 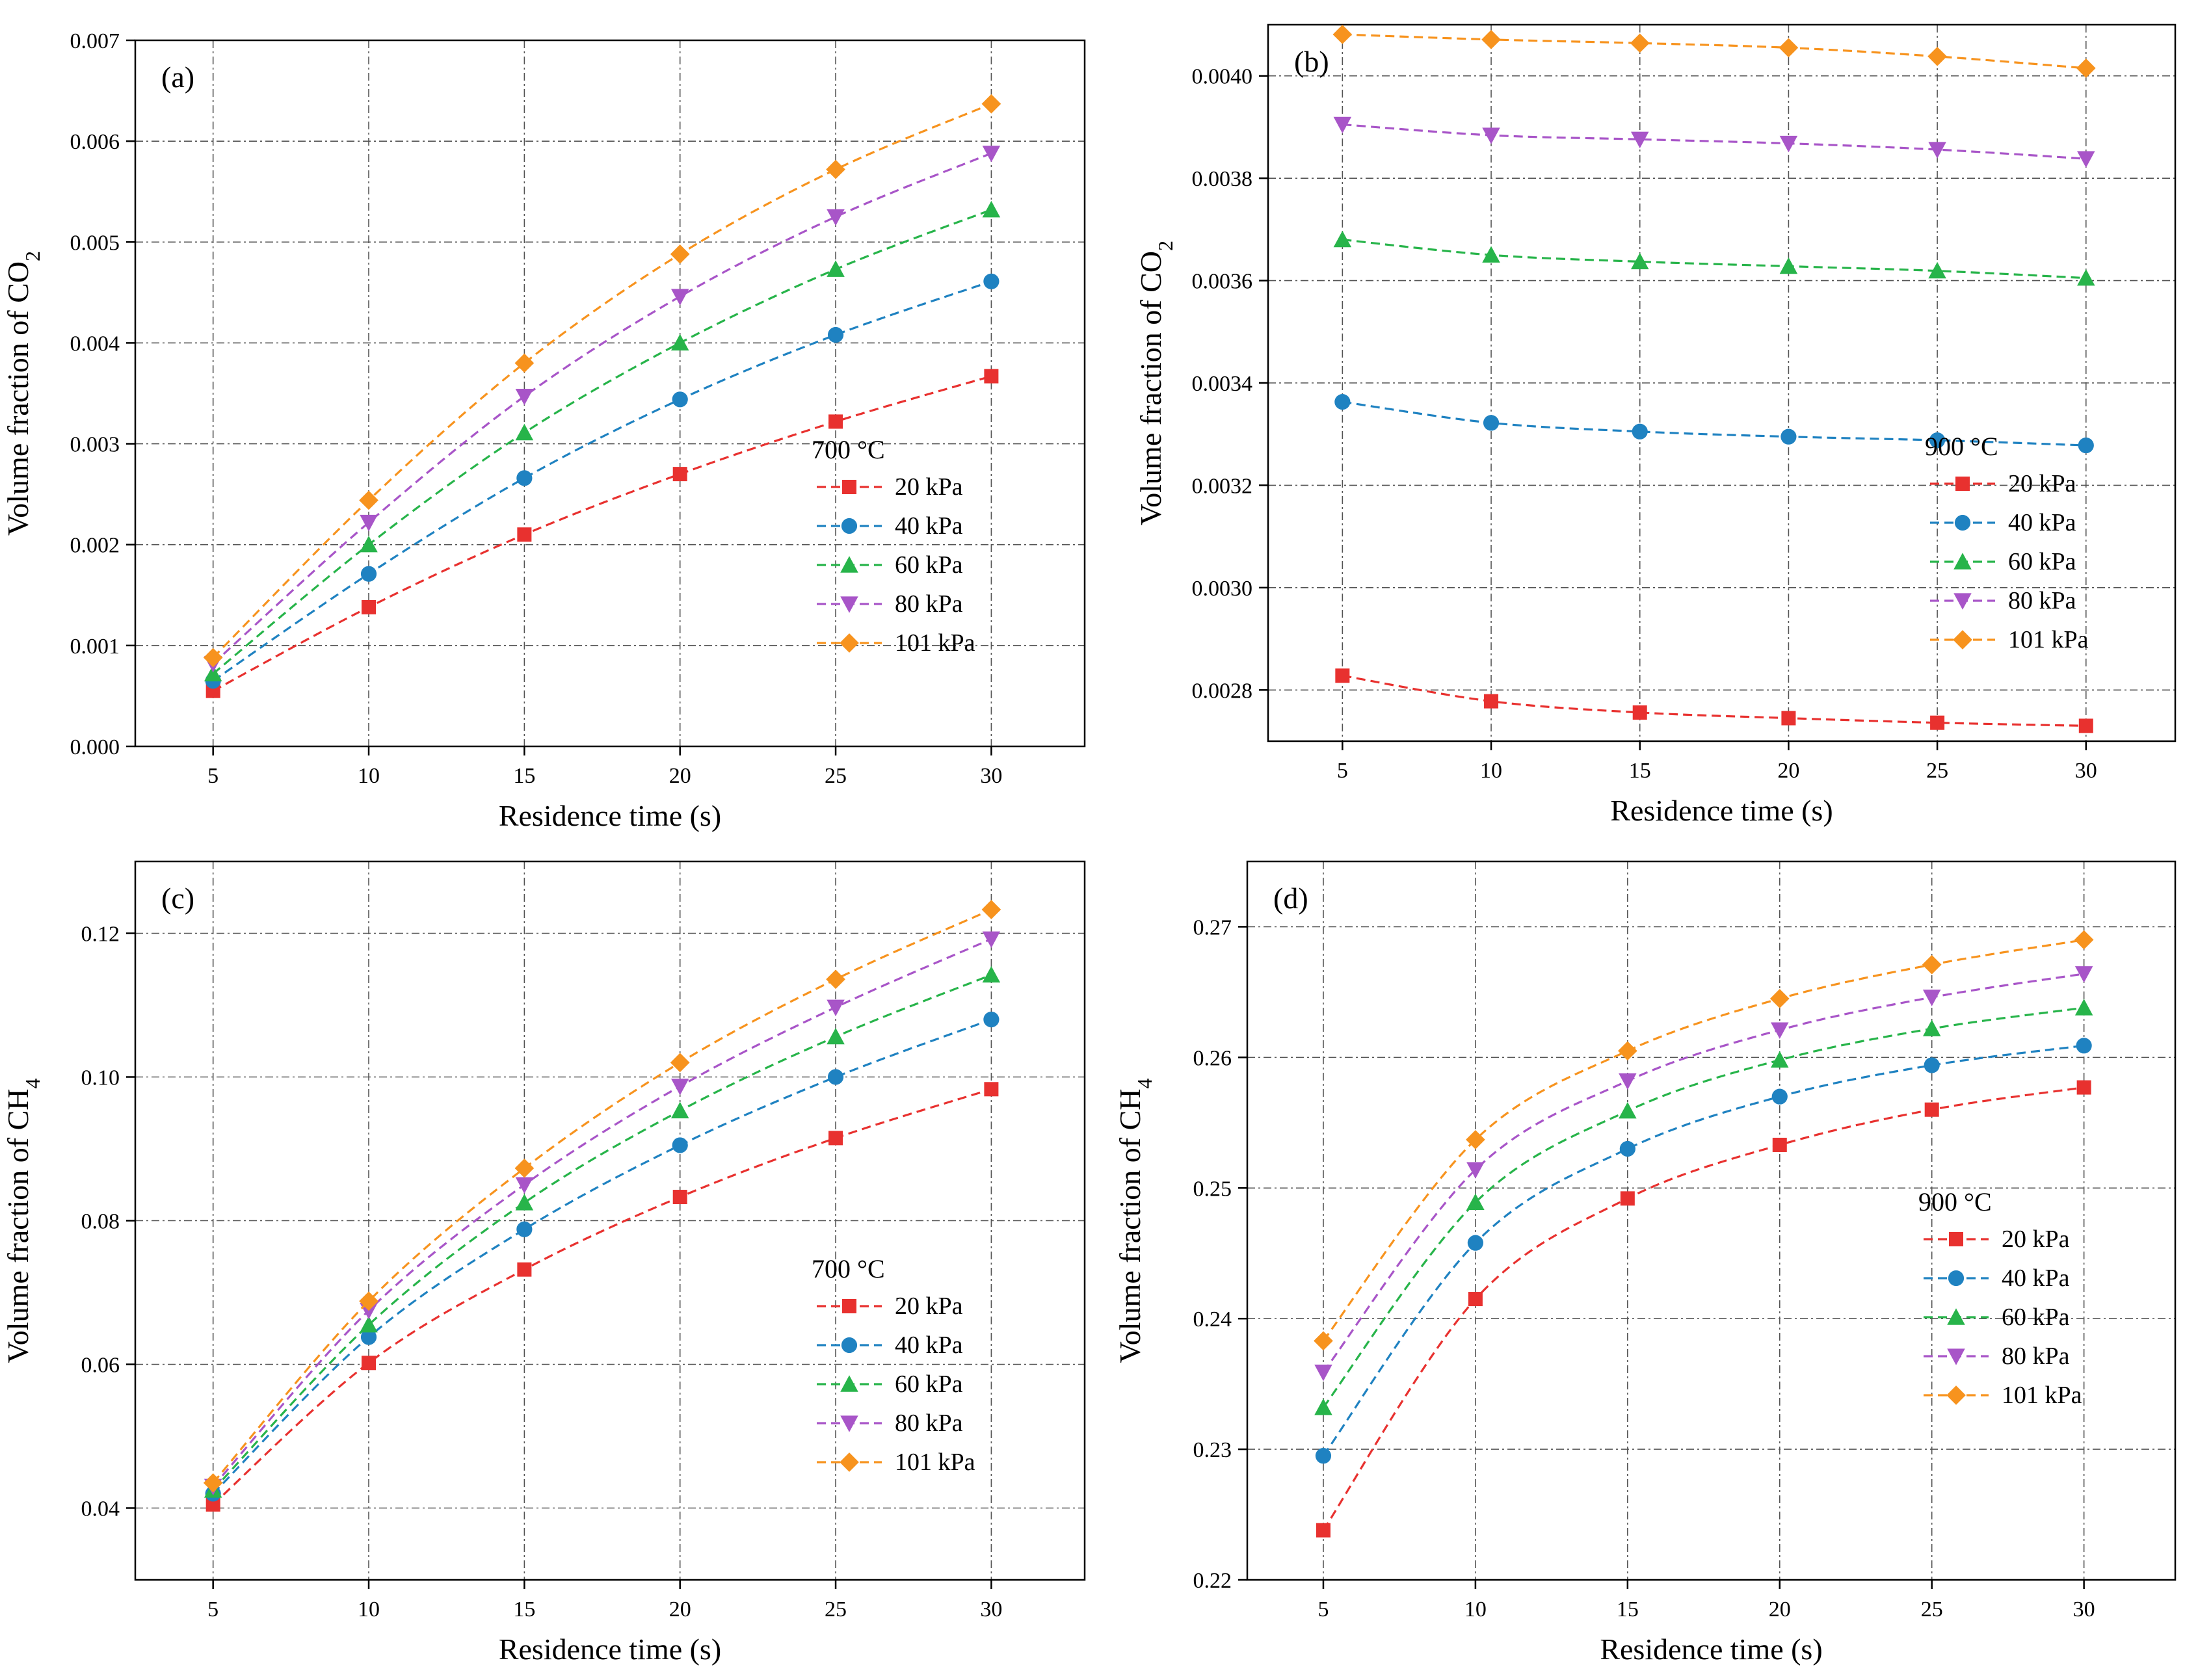 I want to click on series-101-kpa, so click(x=602, y=381).